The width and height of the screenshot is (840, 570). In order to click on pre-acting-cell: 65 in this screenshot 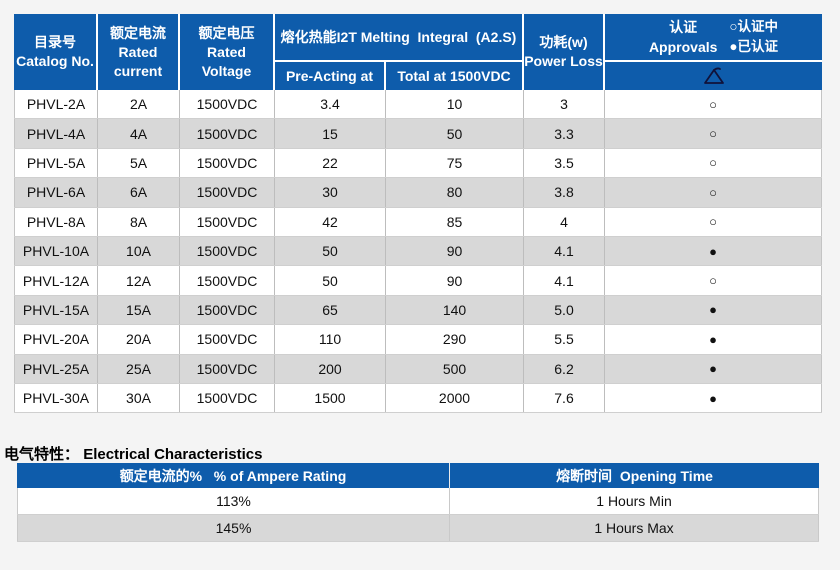, I will do `click(330, 310)`.